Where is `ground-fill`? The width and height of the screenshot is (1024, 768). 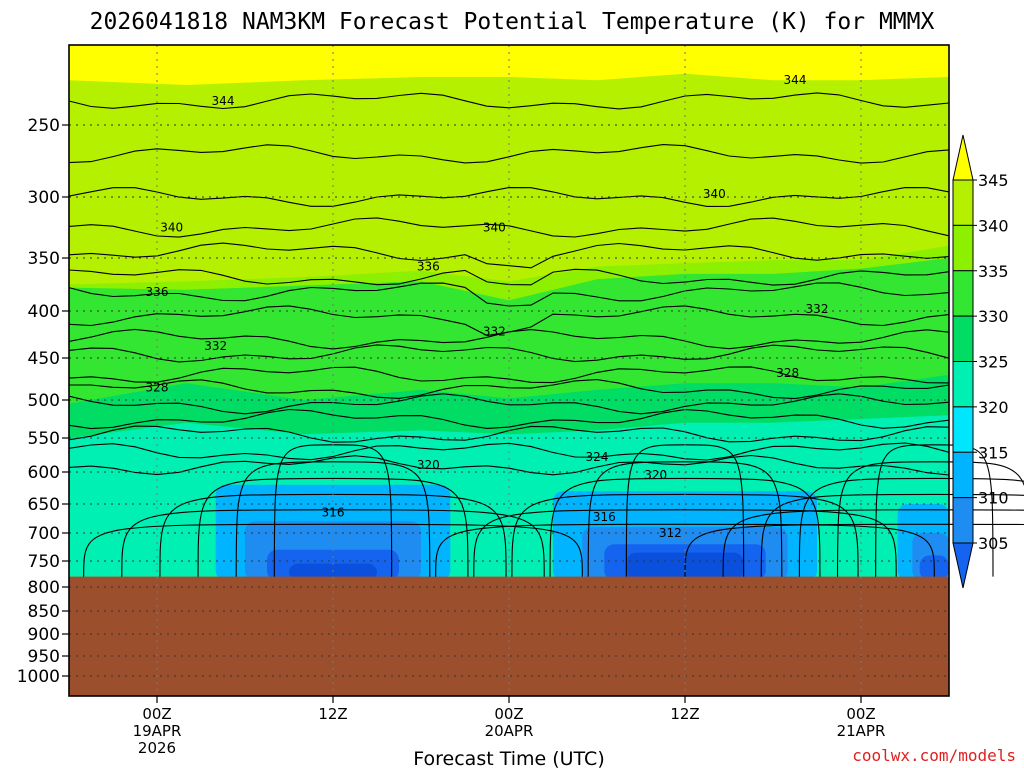
ground-fill is located at coordinates (509, 636).